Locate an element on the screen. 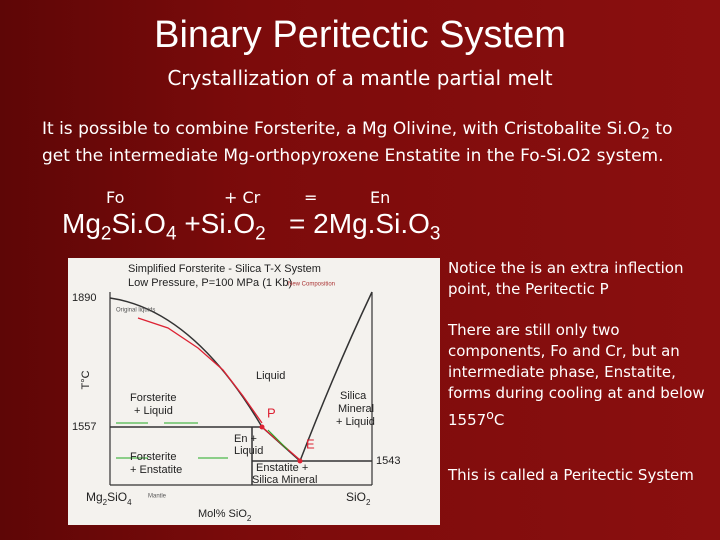 The height and width of the screenshot is (540, 720). x-end-label: Mg2SiO4 is located at coordinates (109, 498).